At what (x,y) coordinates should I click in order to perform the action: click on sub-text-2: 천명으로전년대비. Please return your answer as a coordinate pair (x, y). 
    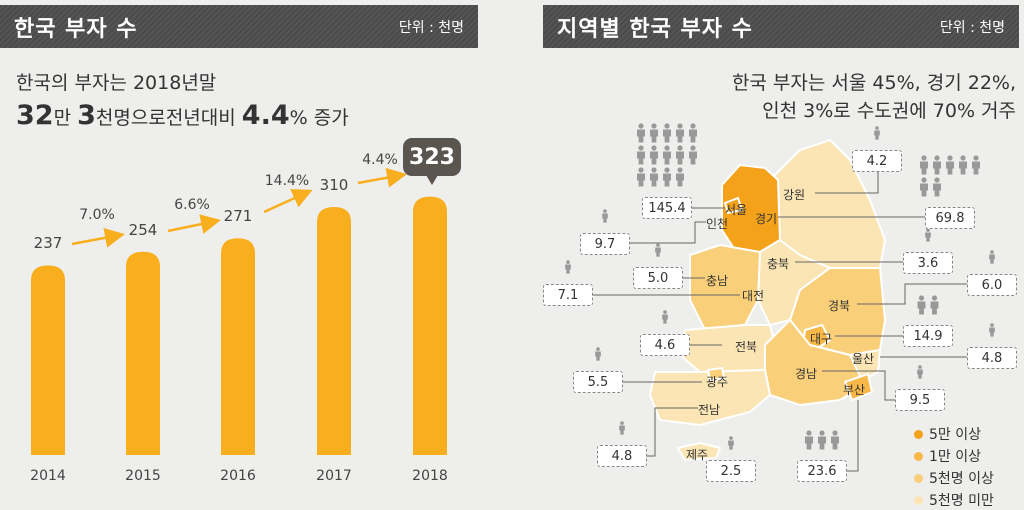
    Looking at the image, I should click on (168, 118).